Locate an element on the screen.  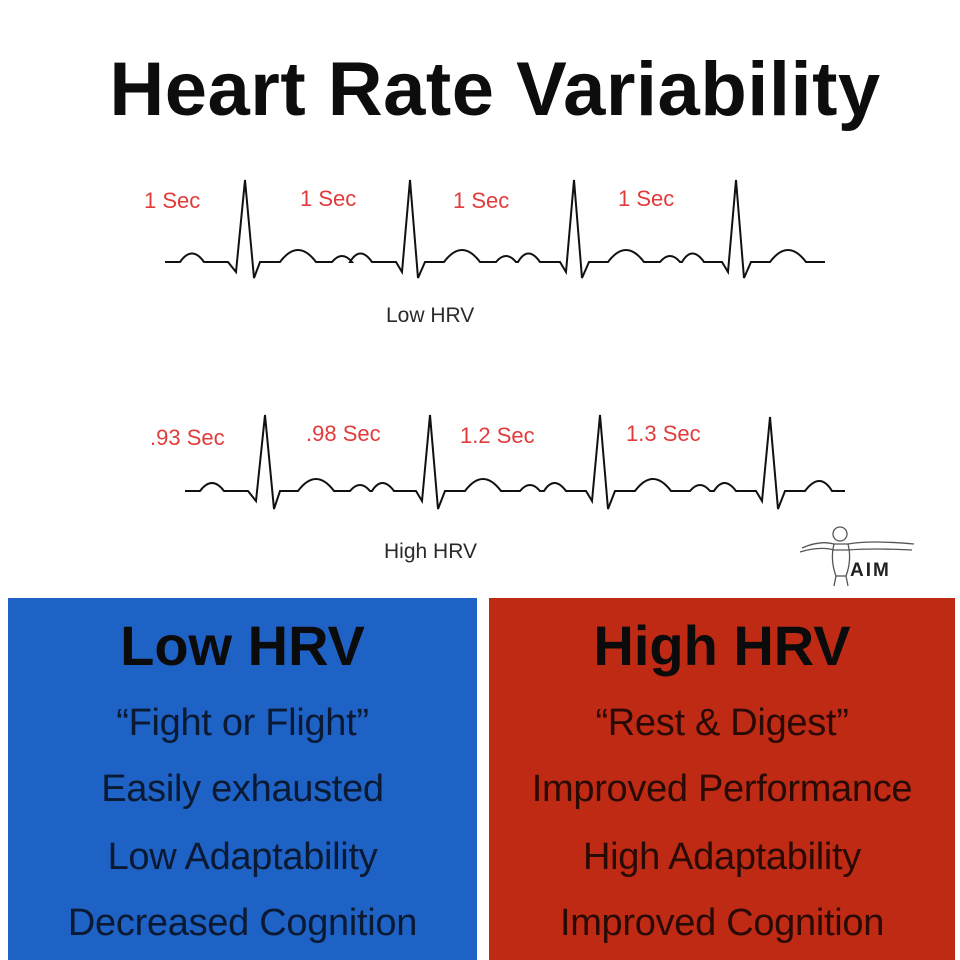
ecg-trace-high is located at coordinates (515, 462).